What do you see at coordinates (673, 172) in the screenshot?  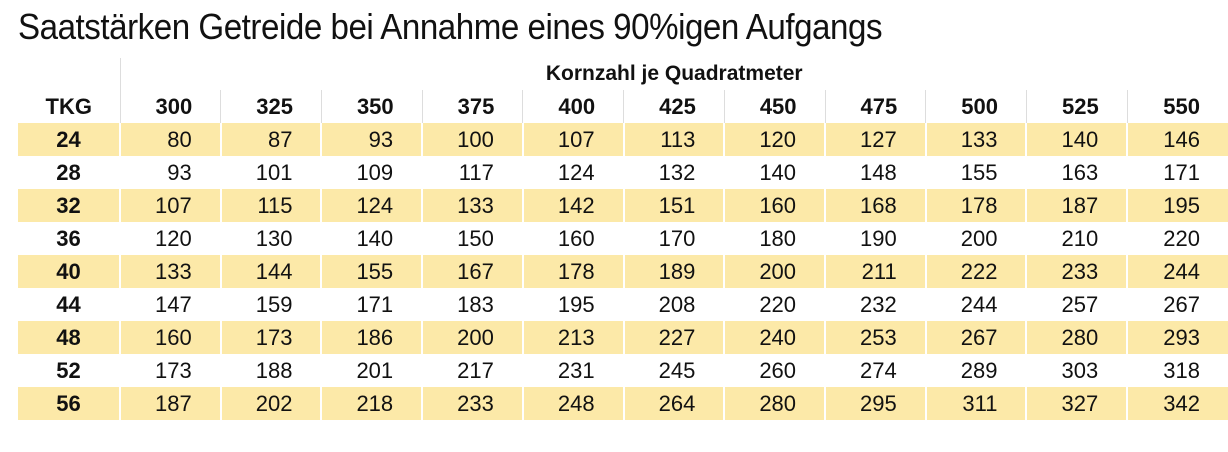 I see `cell: 132` at bounding box center [673, 172].